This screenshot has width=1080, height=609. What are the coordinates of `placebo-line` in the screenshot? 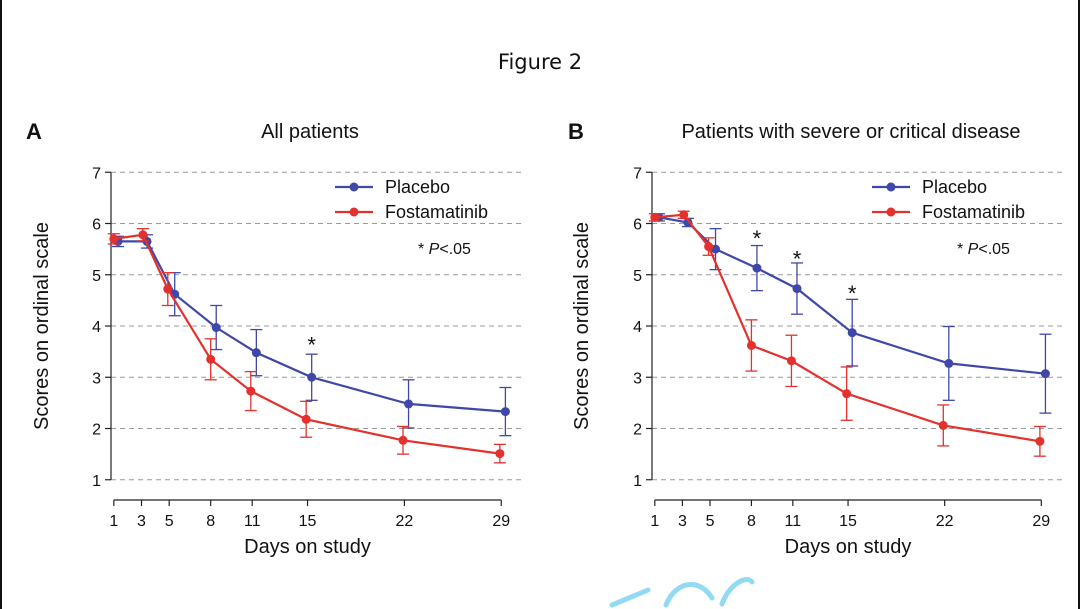 It's located at (312, 326).